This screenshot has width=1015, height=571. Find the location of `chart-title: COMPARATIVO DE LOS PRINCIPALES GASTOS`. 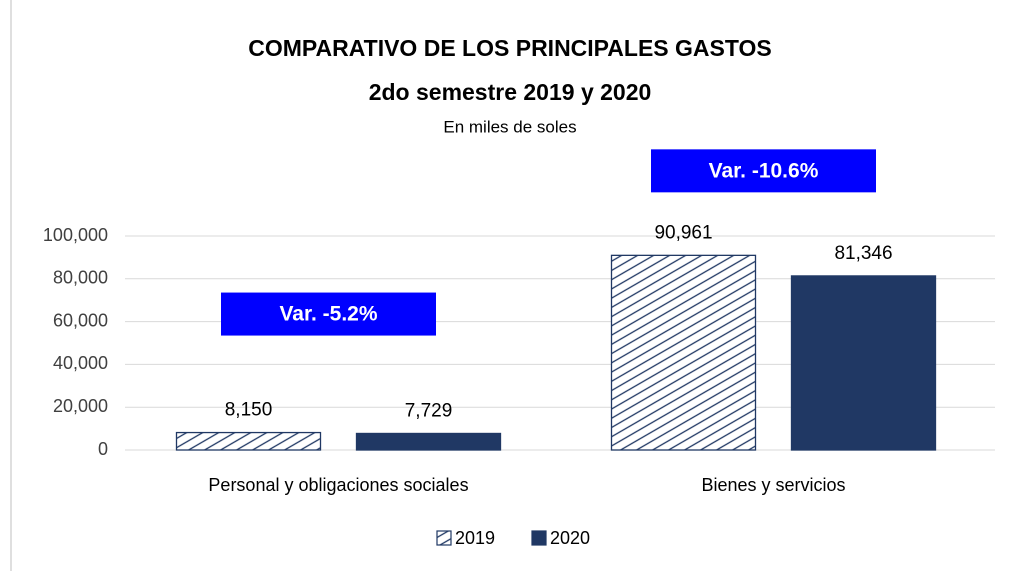

chart-title: COMPARATIVO DE LOS PRINCIPALES GASTOS is located at coordinates (510, 48).